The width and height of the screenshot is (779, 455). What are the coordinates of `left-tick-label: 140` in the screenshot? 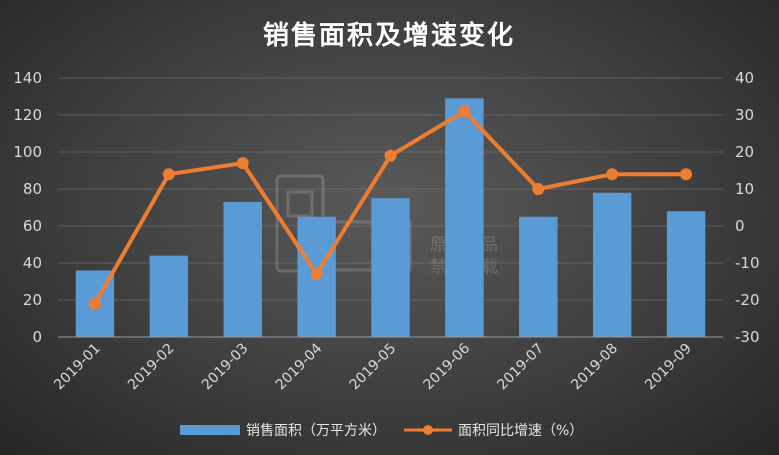 It's located at (27, 78).